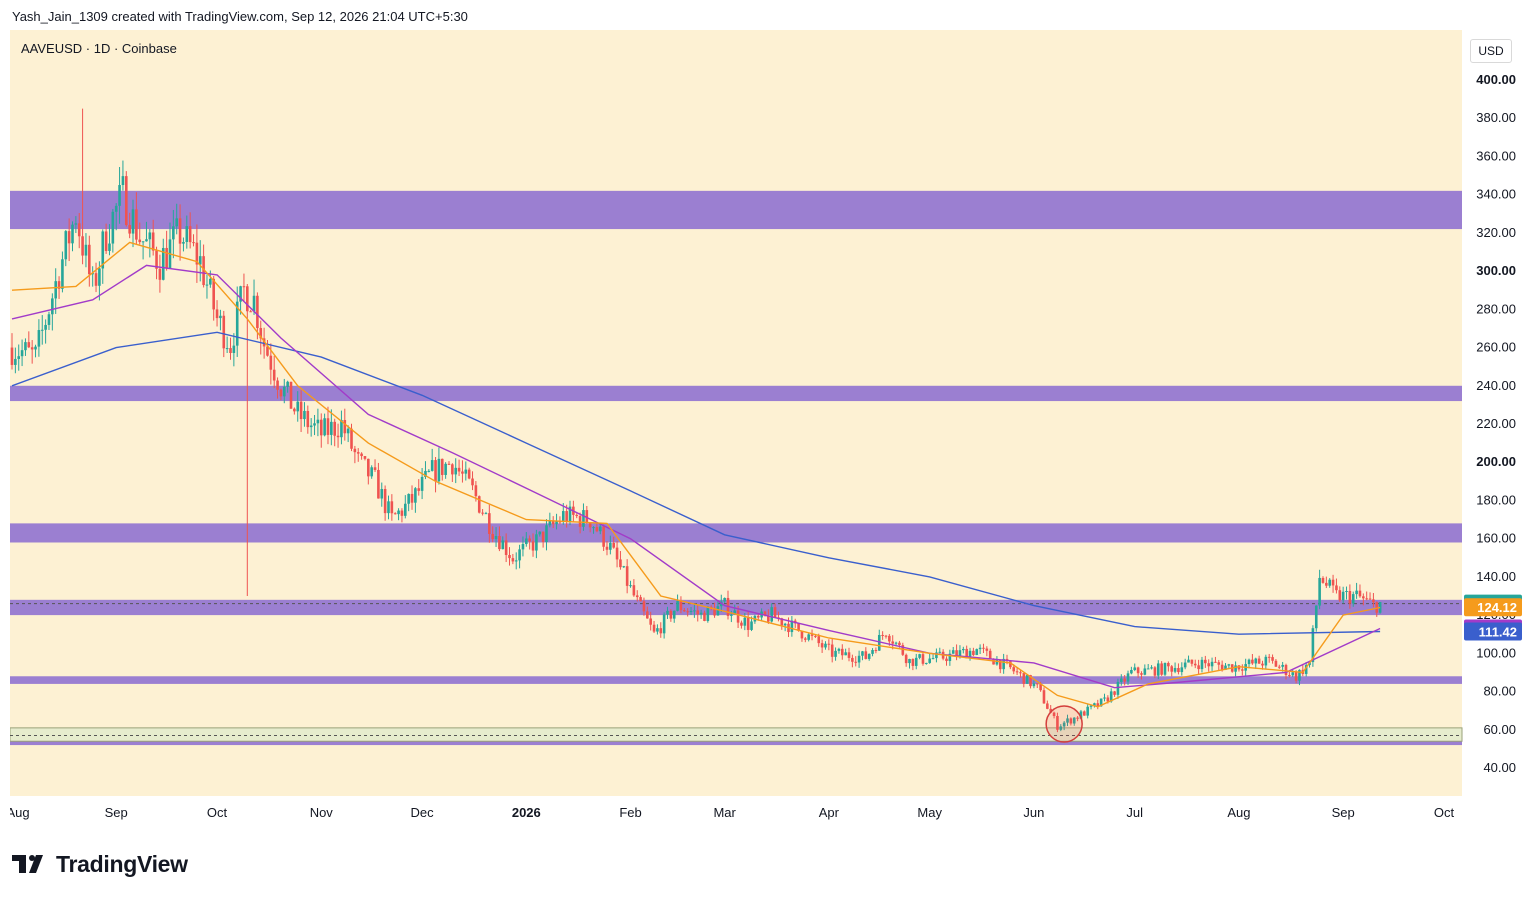 The height and width of the screenshot is (898, 1536). What do you see at coordinates (1343, 812) in the screenshot?
I see `x-tick-label: Sep` at bounding box center [1343, 812].